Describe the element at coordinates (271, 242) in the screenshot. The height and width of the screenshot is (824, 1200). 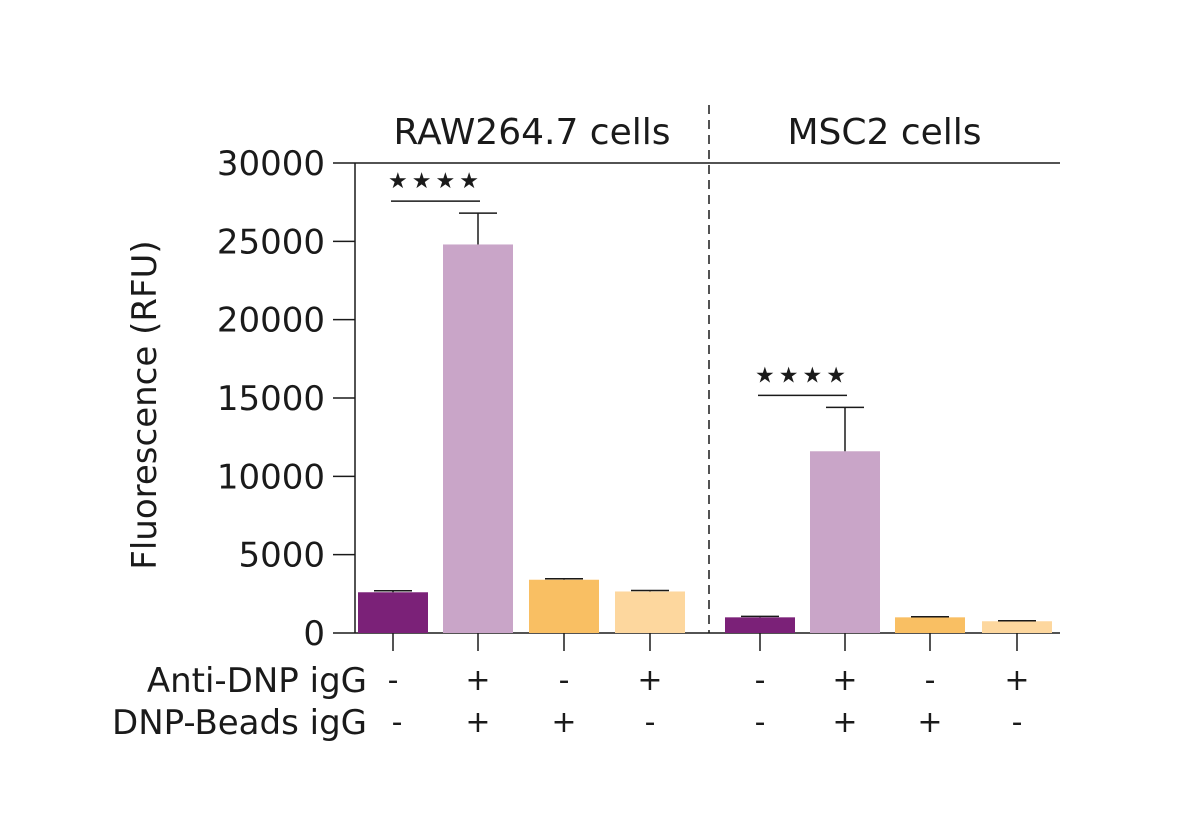
I see `y-tick-label: 25000` at that location.